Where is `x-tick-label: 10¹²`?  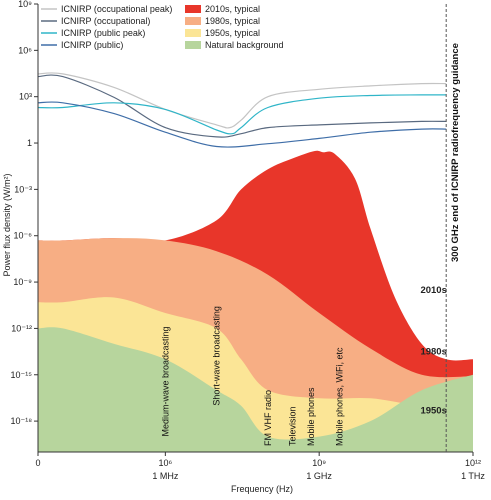
x-tick-label: 10¹² is located at coordinates (473, 463).